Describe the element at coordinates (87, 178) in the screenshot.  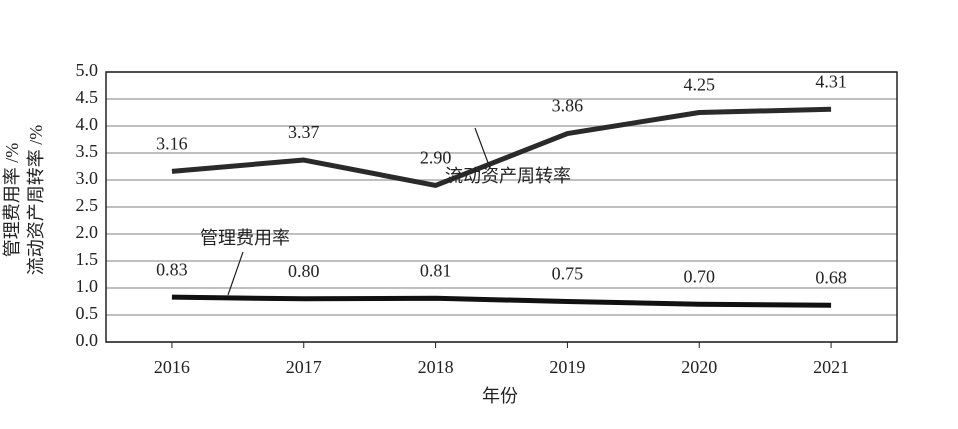
I see `y-tick-label: 3.0` at that location.